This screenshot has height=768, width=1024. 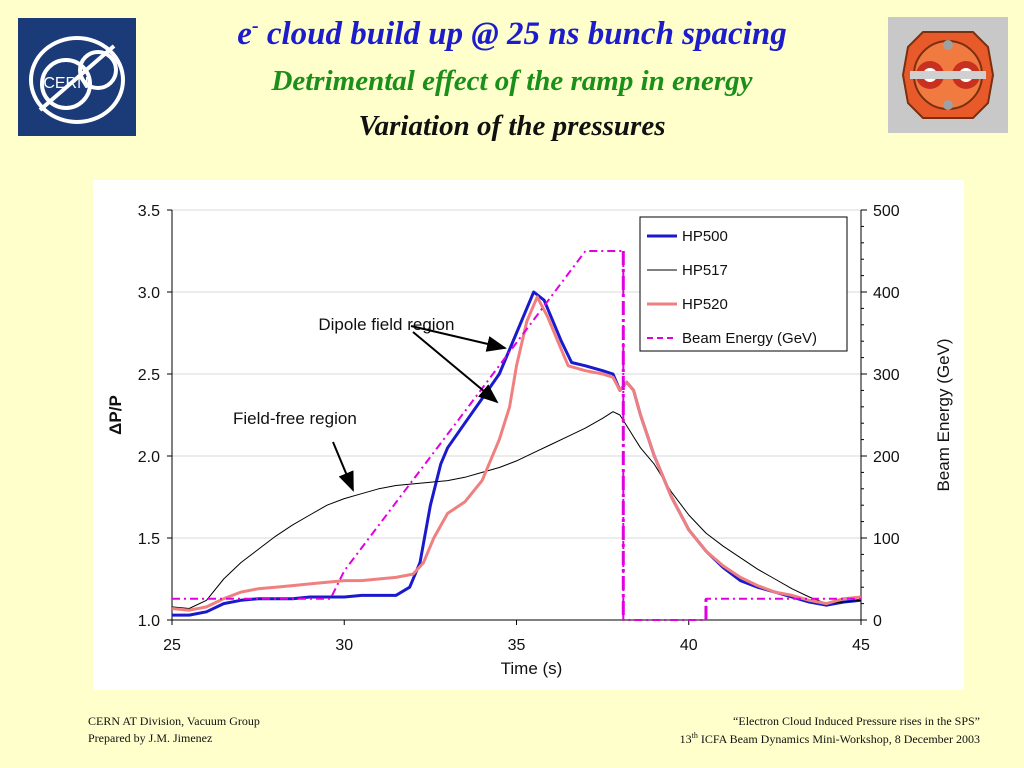 What do you see at coordinates (512, 81) in the screenshot?
I see `slide-subtitle-1: Detrimental effect of the ramp in energy` at bounding box center [512, 81].